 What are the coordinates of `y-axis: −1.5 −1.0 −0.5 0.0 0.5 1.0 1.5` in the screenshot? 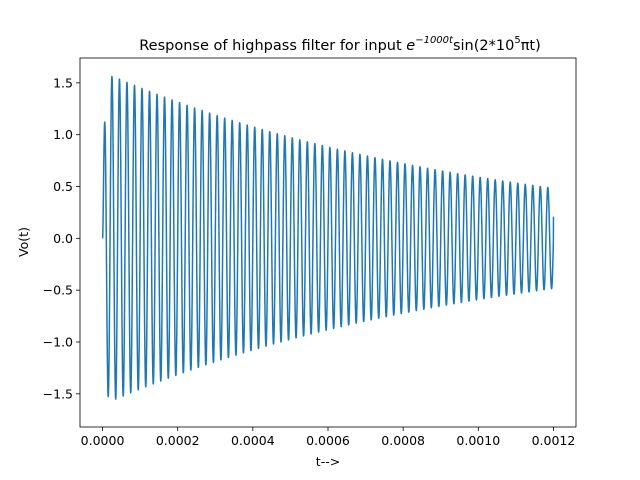 It's located at (61, 238).